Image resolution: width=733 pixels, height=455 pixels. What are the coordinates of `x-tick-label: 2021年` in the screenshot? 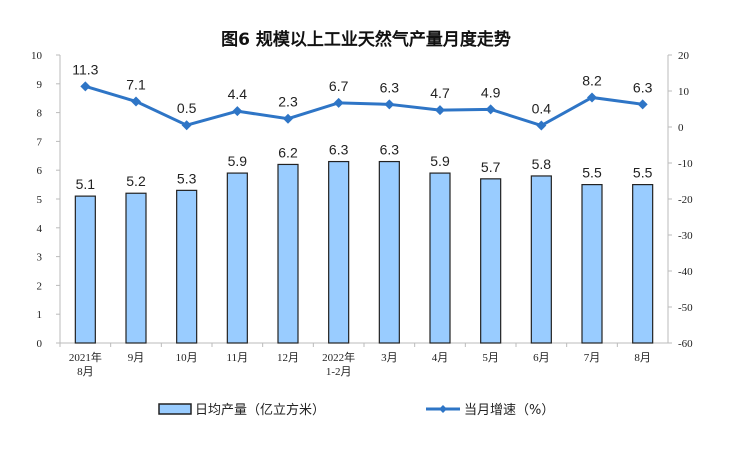 It's located at (85, 357).